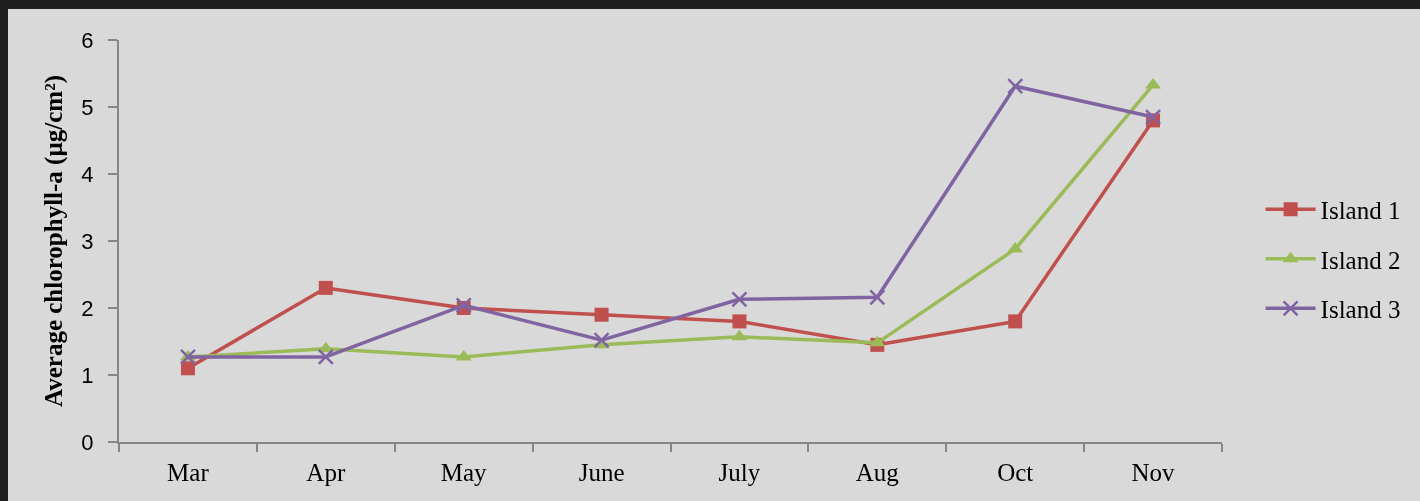 The height and width of the screenshot is (501, 1420). What do you see at coordinates (1360, 260) in the screenshot?
I see `legend-label: Island 2` at bounding box center [1360, 260].